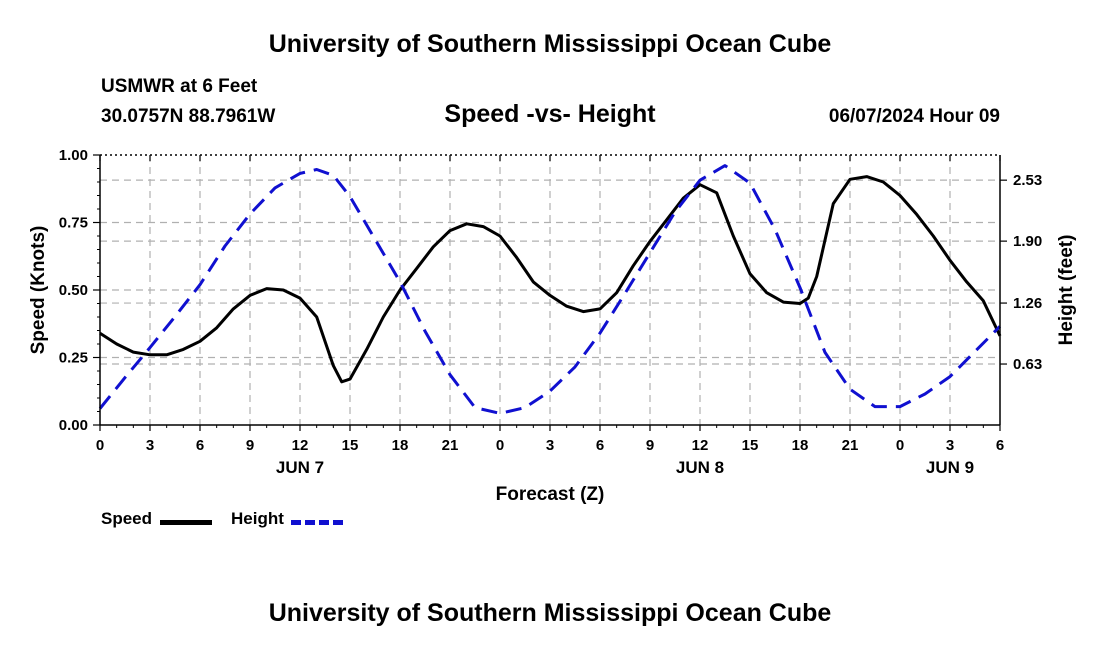  Describe the element at coordinates (700, 467) in the screenshot. I see `date-label: JUN 8` at that location.